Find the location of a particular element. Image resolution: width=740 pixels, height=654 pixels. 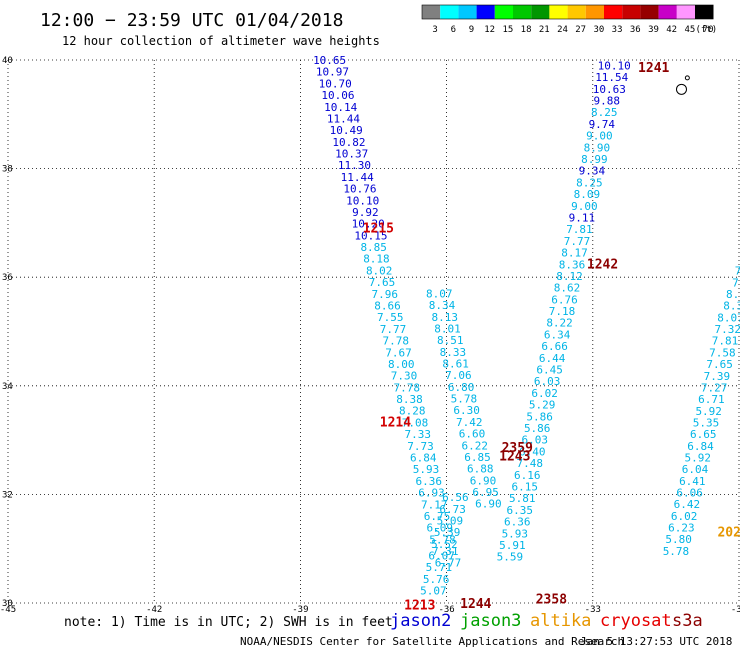

wave-height-value: 5.76 is located at coordinates (436, 579).